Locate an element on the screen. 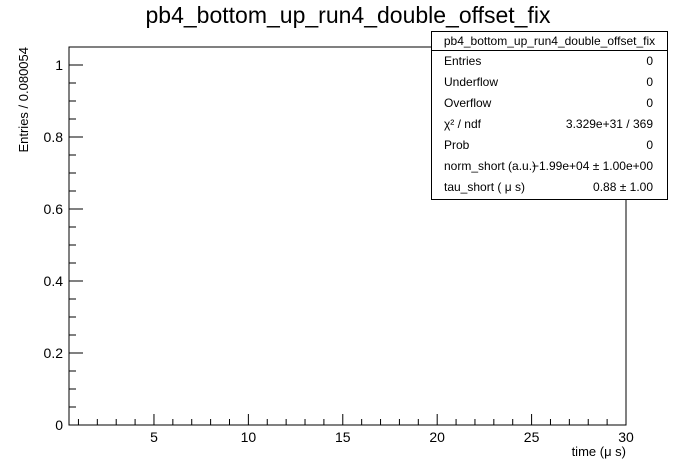 The height and width of the screenshot is (472, 696). stat-label: Underflow is located at coordinates (471, 82).